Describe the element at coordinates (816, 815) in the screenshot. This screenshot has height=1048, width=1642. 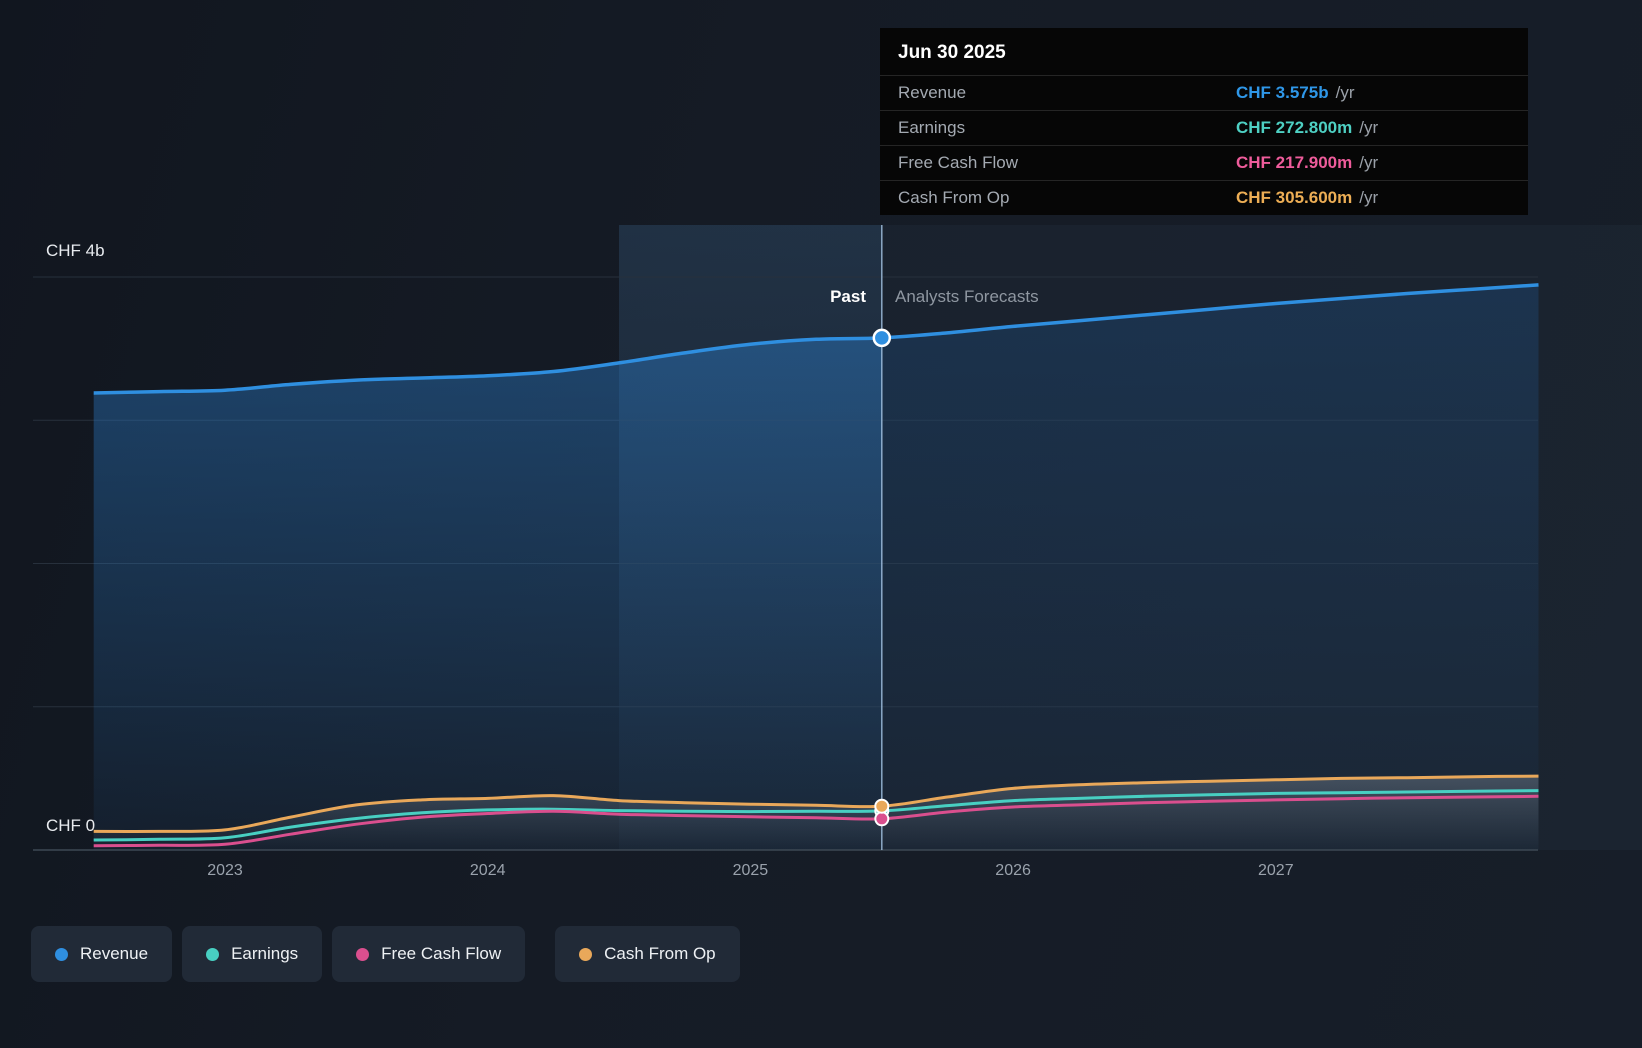
I see `earnings-line` at that location.